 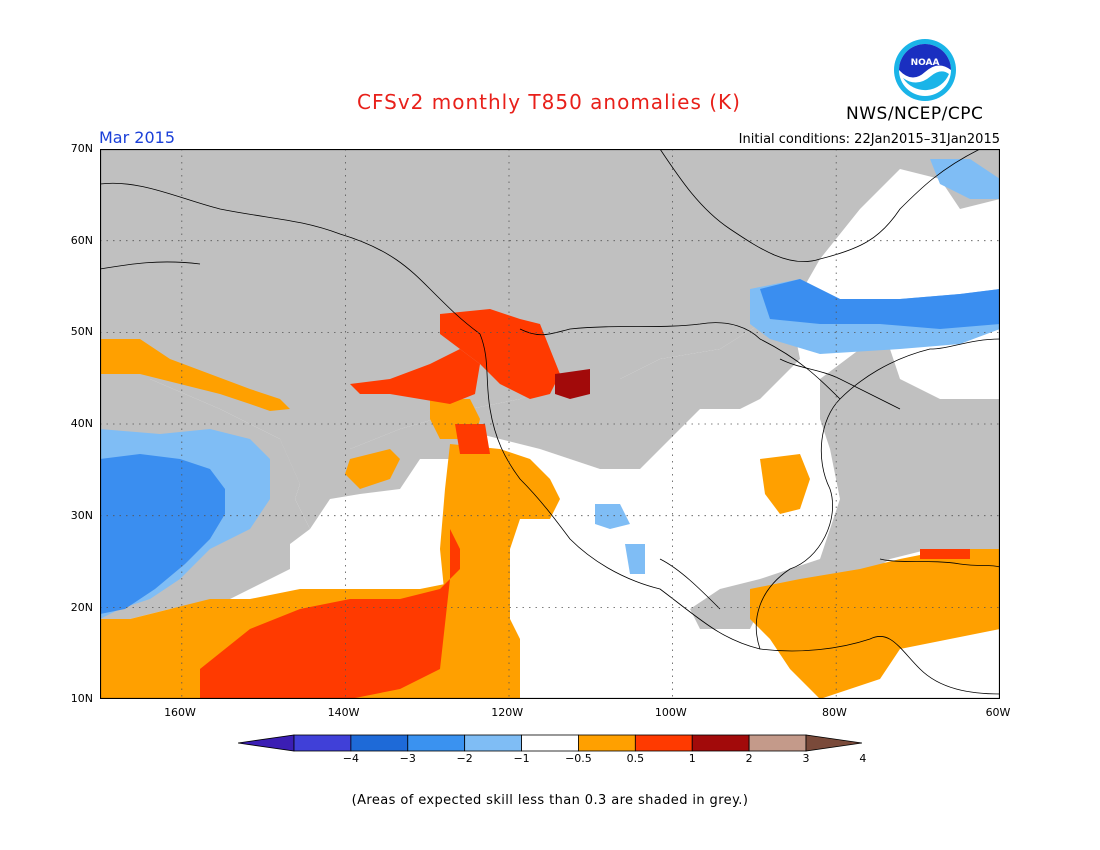 I want to click on lon-label: 140W, so click(x=343, y=712).